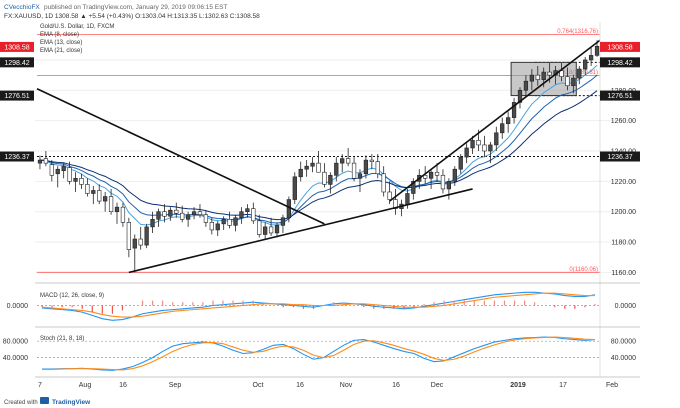  I want to click on time-tick-label: Sep, so click(175, 385).